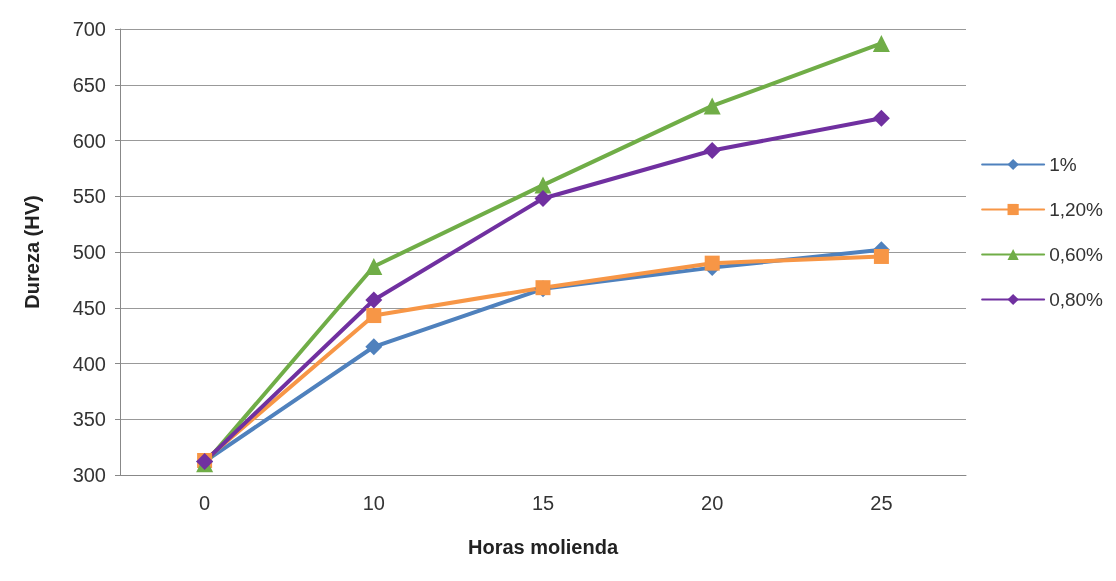 The image size is (1116, 581). I want to click on legend-label: 1%, so click(1063, 164).